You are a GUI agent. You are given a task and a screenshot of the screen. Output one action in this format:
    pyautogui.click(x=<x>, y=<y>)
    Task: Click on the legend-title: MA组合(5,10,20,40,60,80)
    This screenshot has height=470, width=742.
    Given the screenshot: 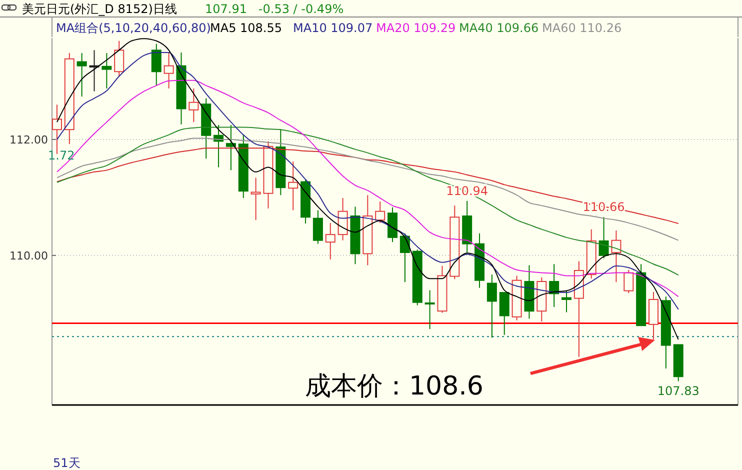 What is the action you would take?
    pyautogui.click(x=133, y=28)
    